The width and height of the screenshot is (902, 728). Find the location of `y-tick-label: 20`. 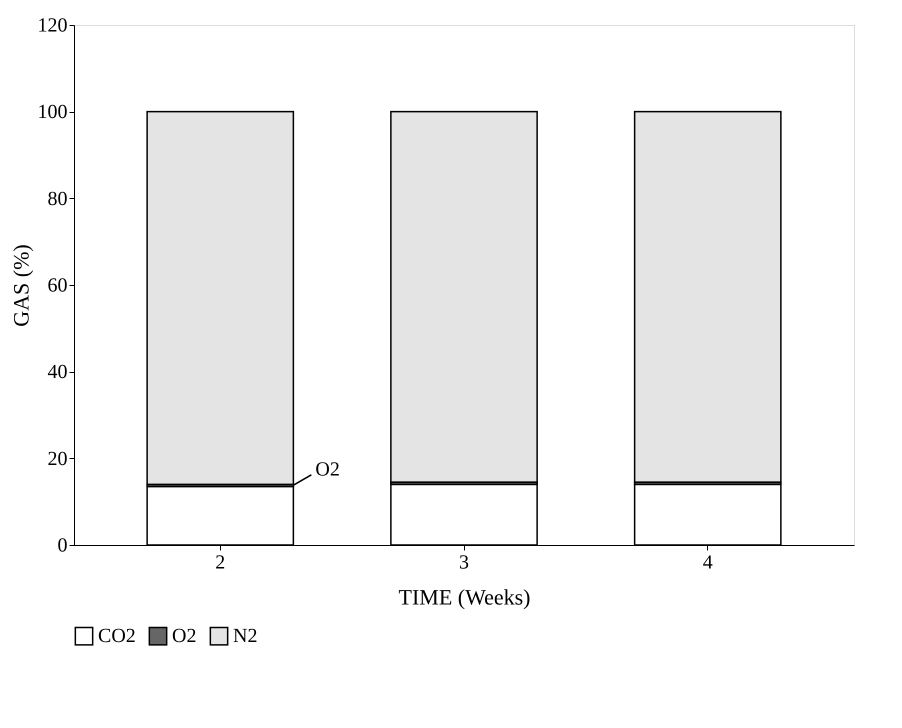

y-tick-label: 20 is located at coordinates (58, 459).